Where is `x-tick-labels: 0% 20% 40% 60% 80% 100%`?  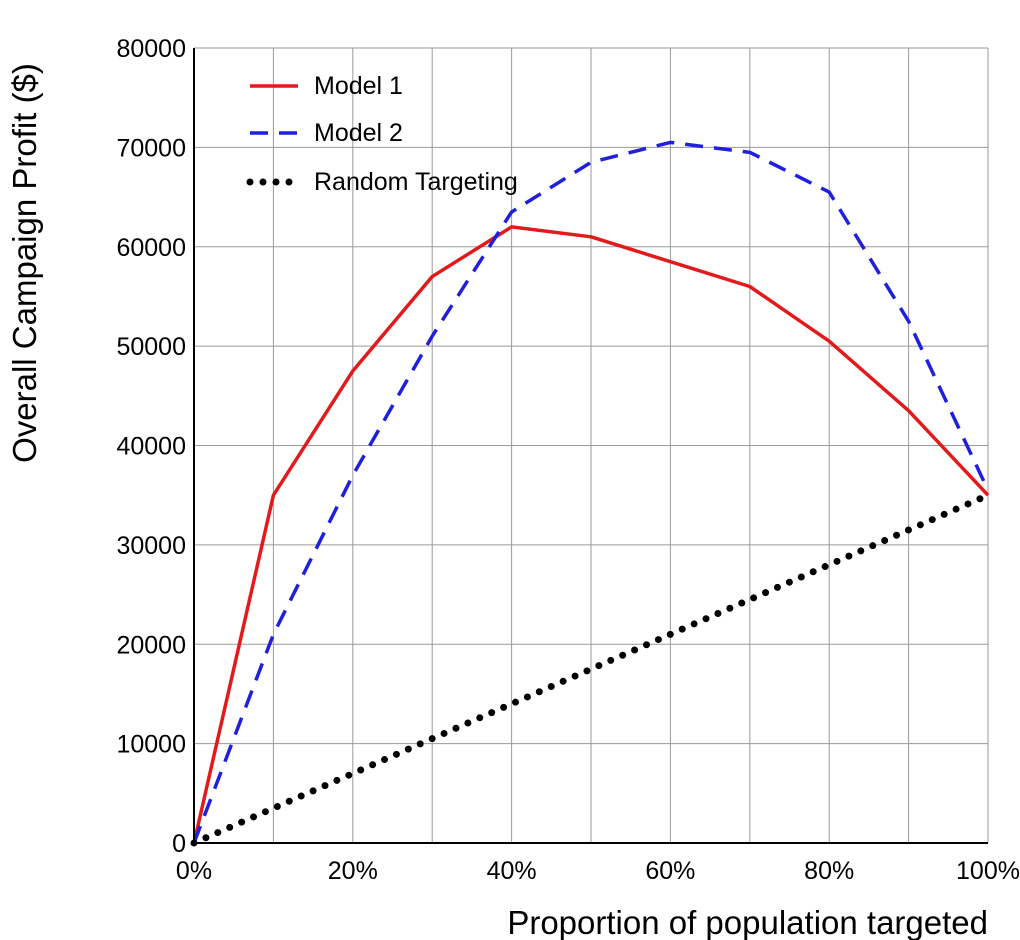 x-tick-labels: 0% 20% 40% 60% 80% 100% is located at coordinates (598, 871).